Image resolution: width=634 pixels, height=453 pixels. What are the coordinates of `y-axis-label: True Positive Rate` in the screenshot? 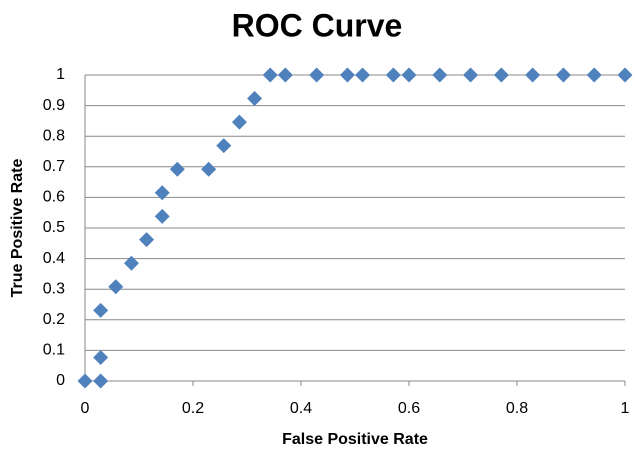 It's located at (17, 228).